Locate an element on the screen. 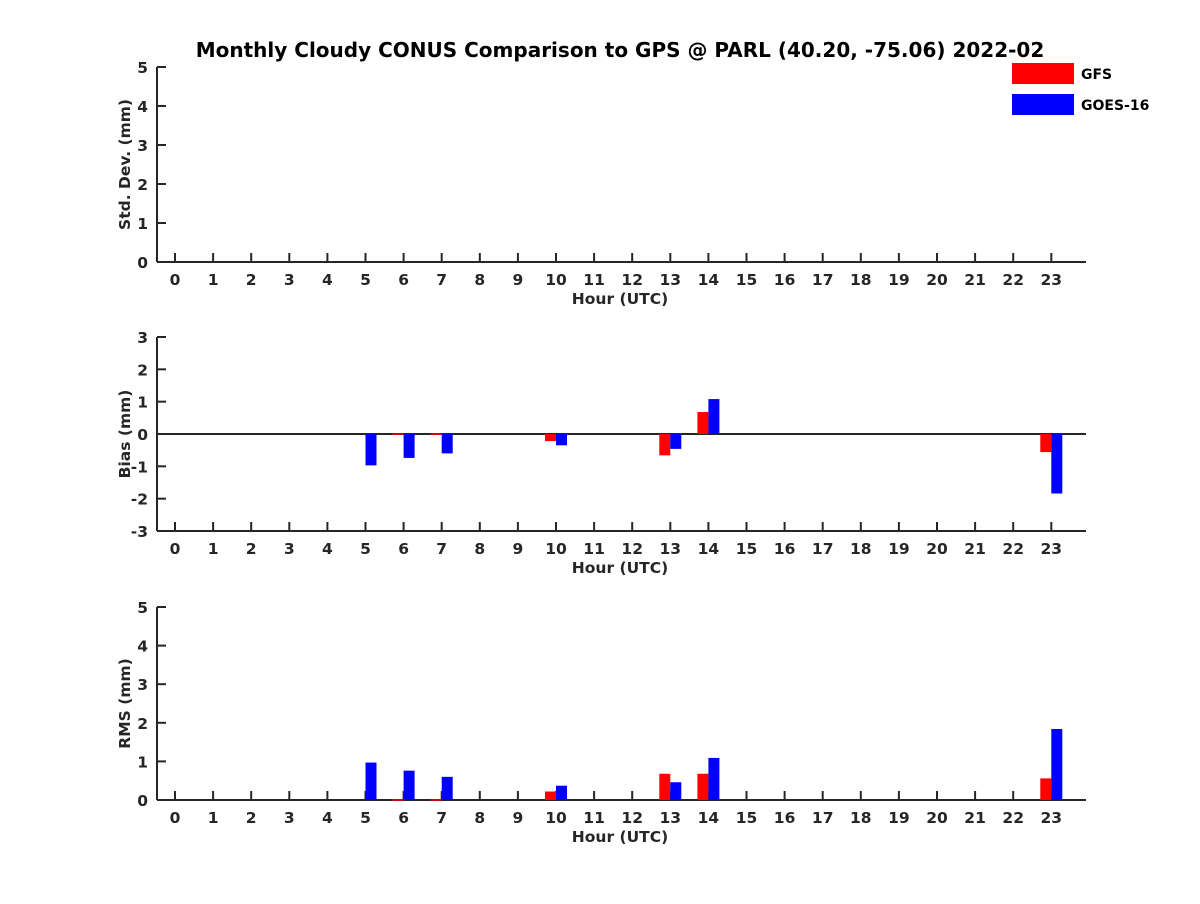 This screenshot has height=904, width=1200. y-tick-label: -3 is located at coordinates (139, 532).